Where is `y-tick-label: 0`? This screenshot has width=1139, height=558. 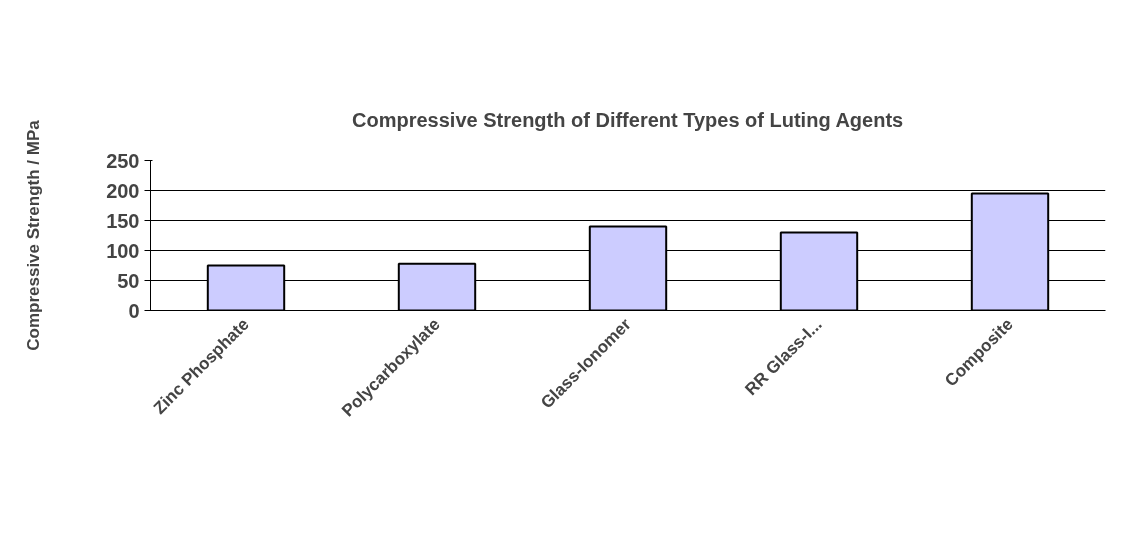
y-tick-label: 0 is located at coordinates (134, 310).